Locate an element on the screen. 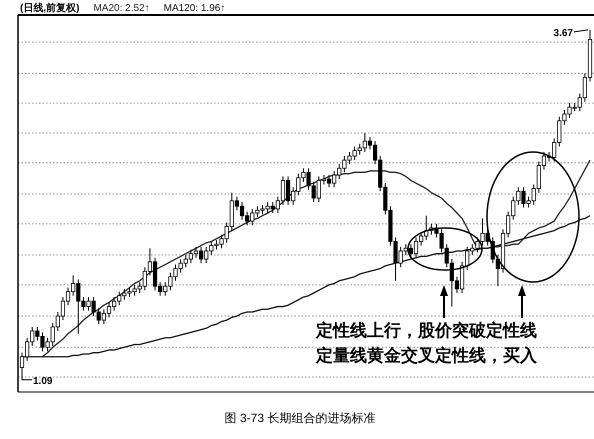 This screenshot has width=594, height=439. annotation: 1.09 is located at coordinates (43, 381).